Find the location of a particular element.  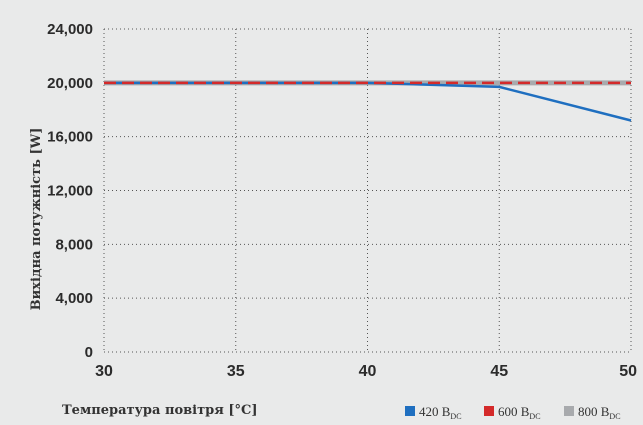

x-tick-label: 50 is located at coordinates (628, 371).